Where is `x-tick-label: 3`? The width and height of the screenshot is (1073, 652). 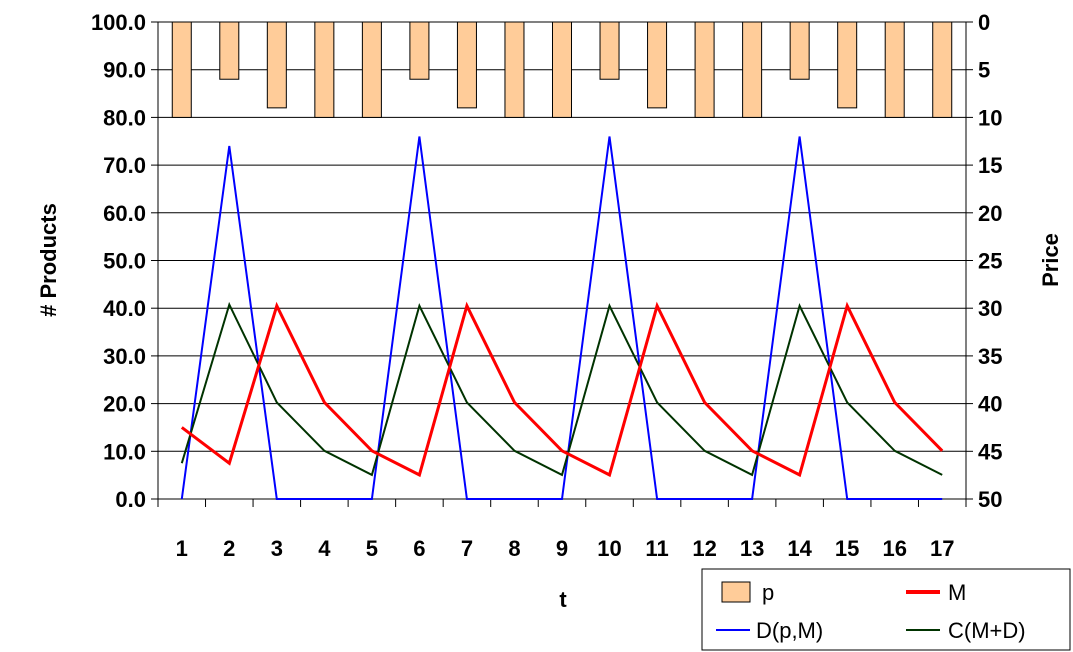 x-tick-label: 3 is located at coordinates (277, 548).